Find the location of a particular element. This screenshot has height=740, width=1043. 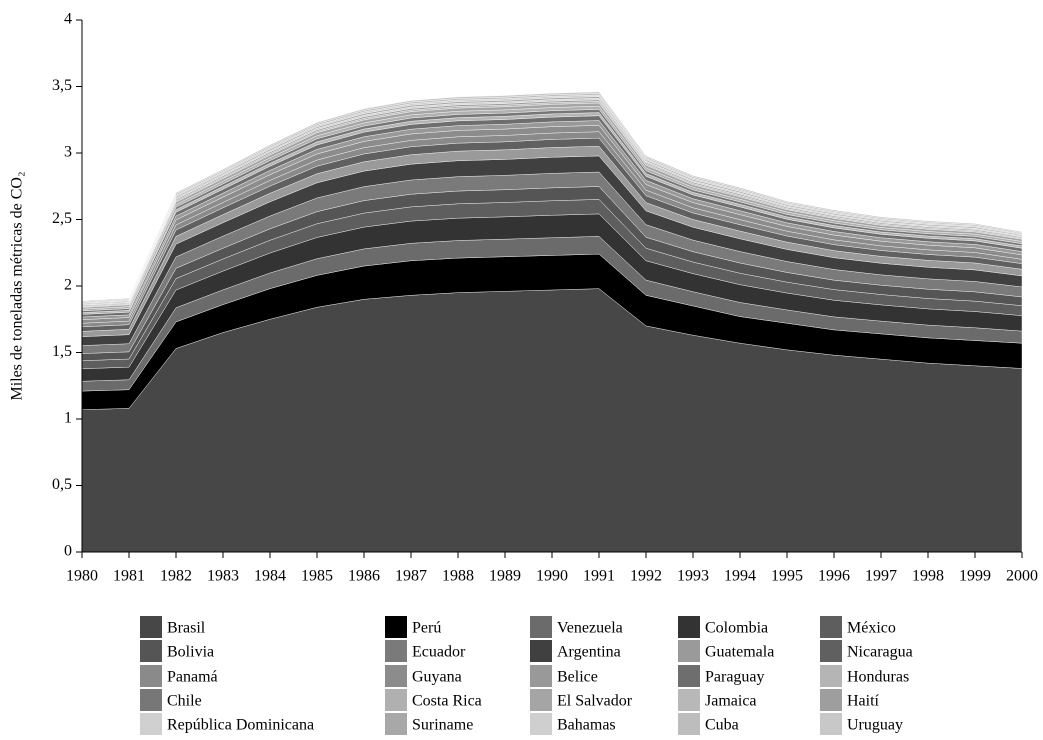

y-tick-label: 1 is located at coordinates (68, 418).